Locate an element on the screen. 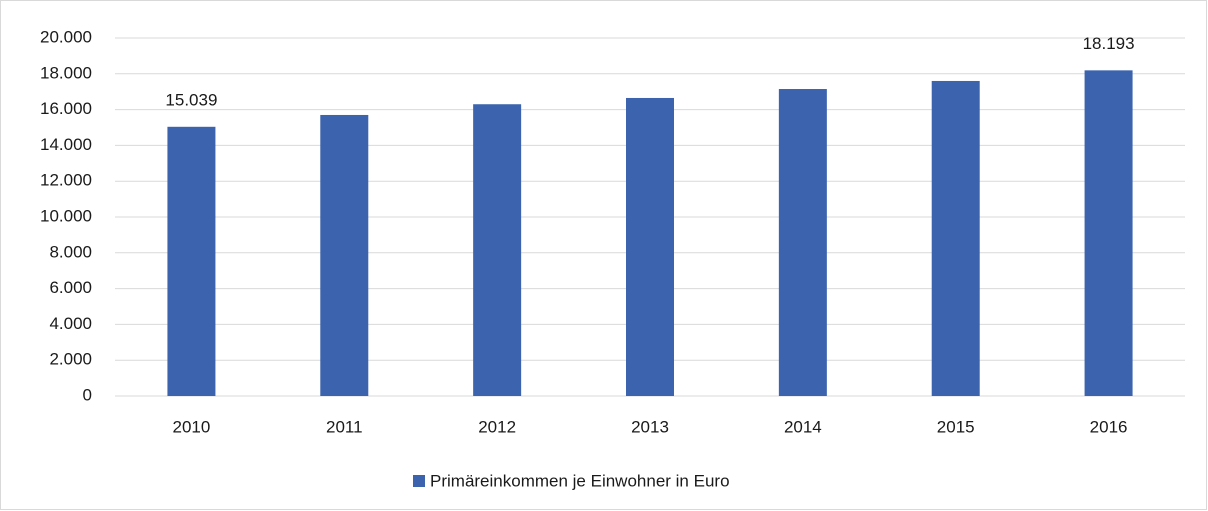  x-tick-label: 2012 is located at coordinates (497, 426).